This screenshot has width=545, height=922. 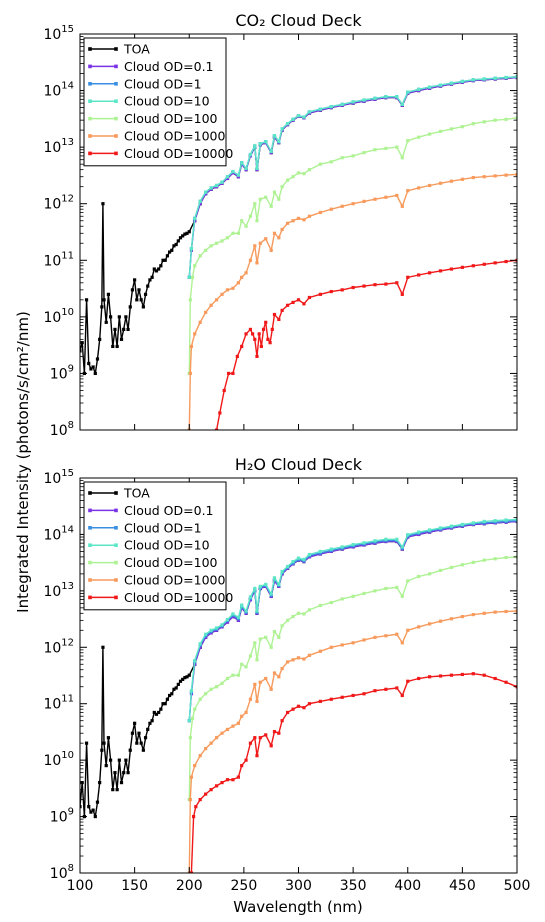 I want to click on y-axis-label: Integrated Intensity (photons/s/cm²/nm), so click(x=23, y=462).